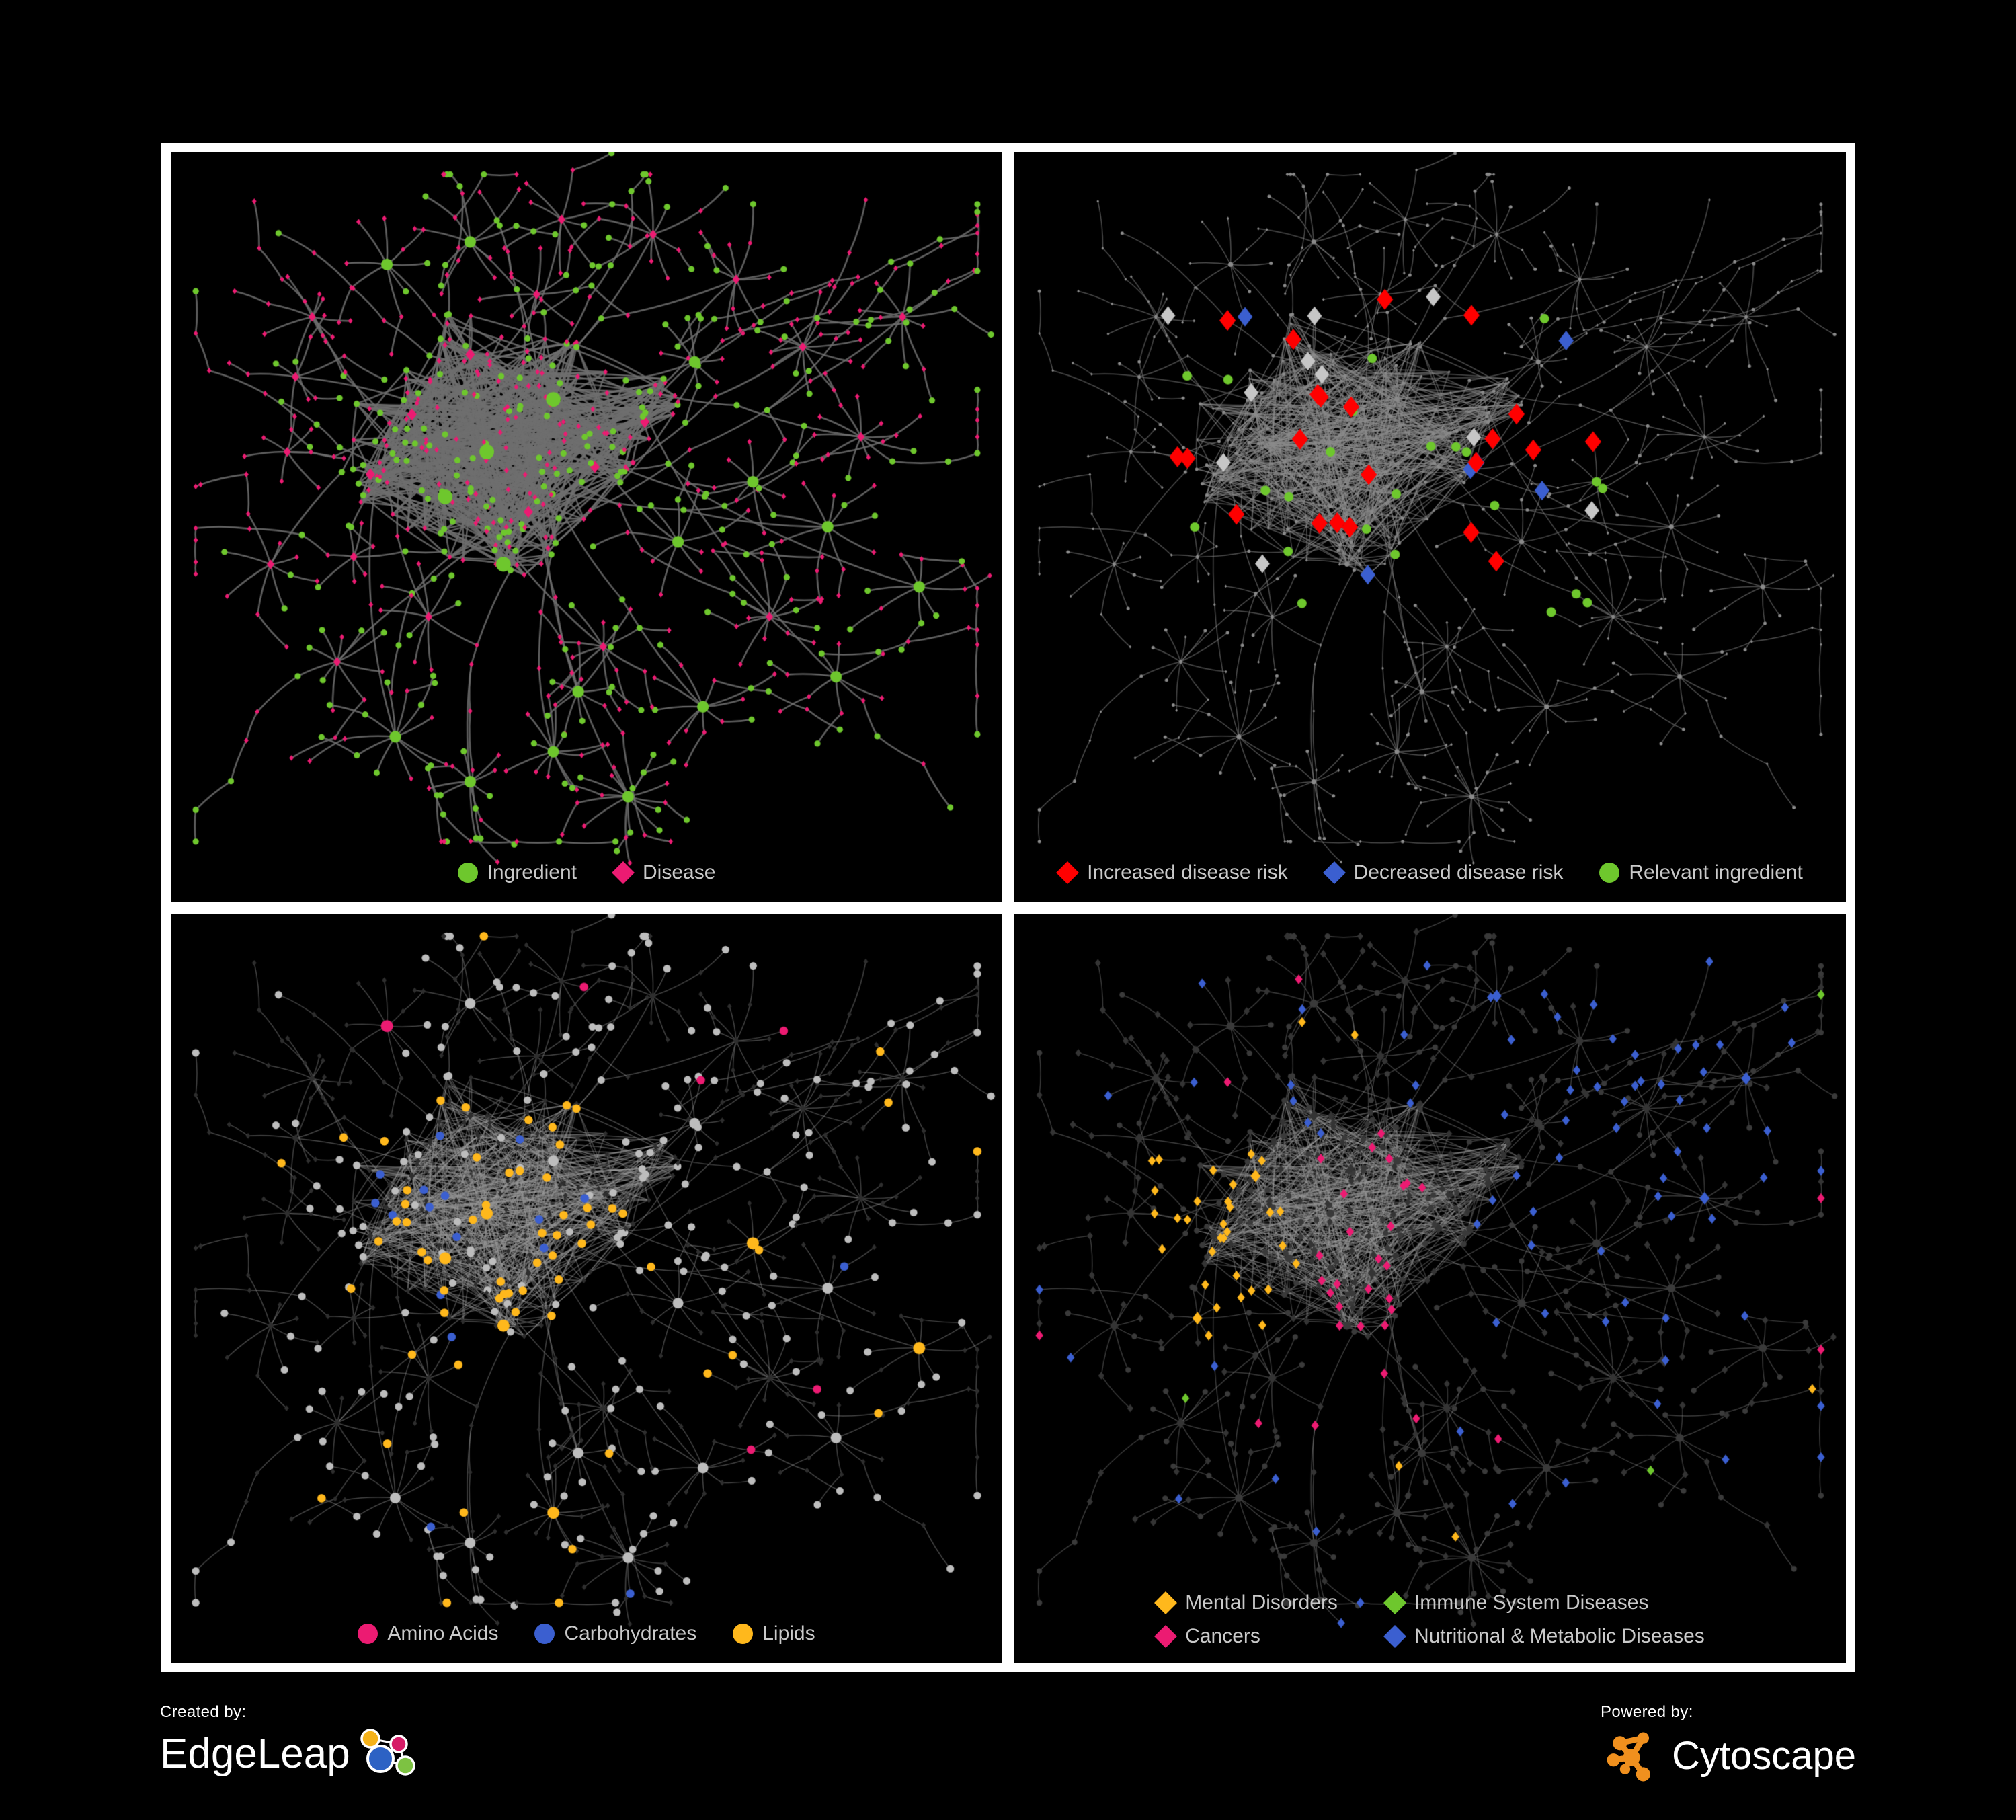 Image resolution: width=2016 pixels, height=1820 pixels. Describe the element at coordinates (387, 1752) in the screenshot. I see `edgeleap-node-graph-icon` at that location.